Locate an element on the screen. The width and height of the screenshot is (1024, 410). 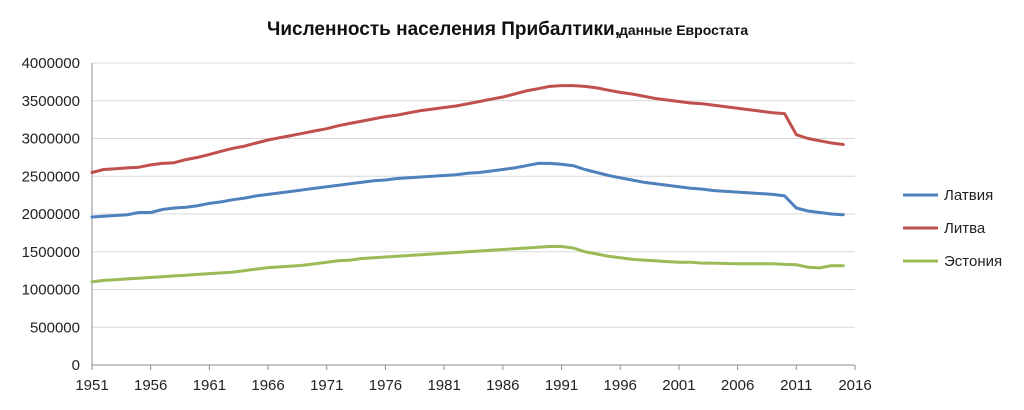
y-tick-label: 1500000 is located at coordinates (51, 252).